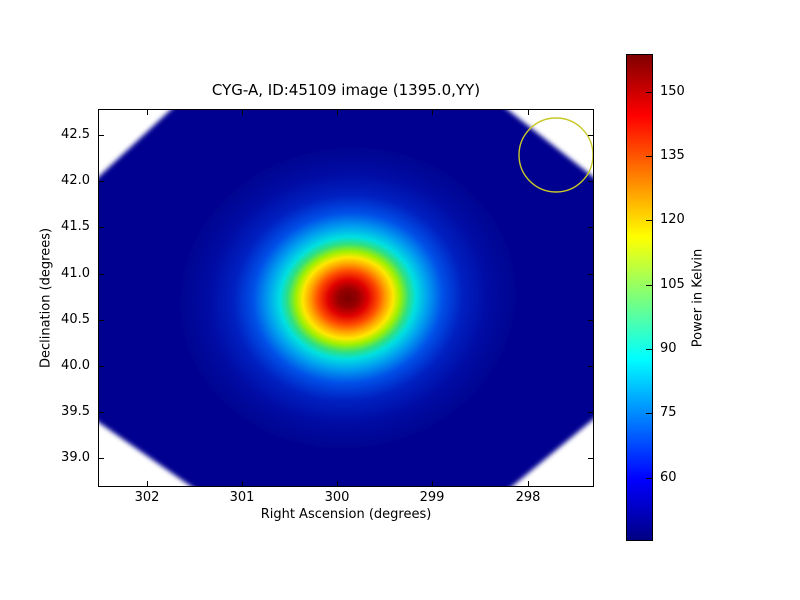  What do you see at coordinates (147, 497) in the screenshot?
I see `x-tick-label: 302` at bounding box center [147, 497].